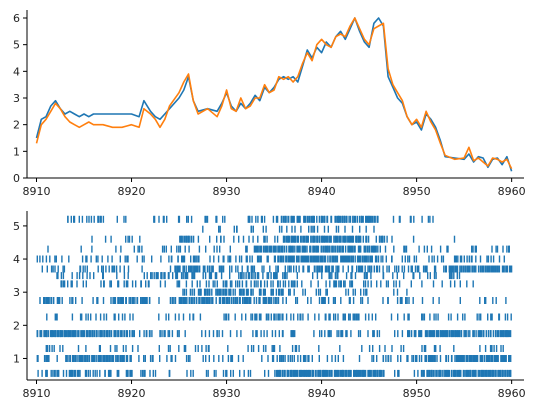 This screenshot has height=412, width=533. What do you see at coordinates (16, 178) in the screenshot?
I see `y-tick-label: 0` at bounding box center [16, 178].